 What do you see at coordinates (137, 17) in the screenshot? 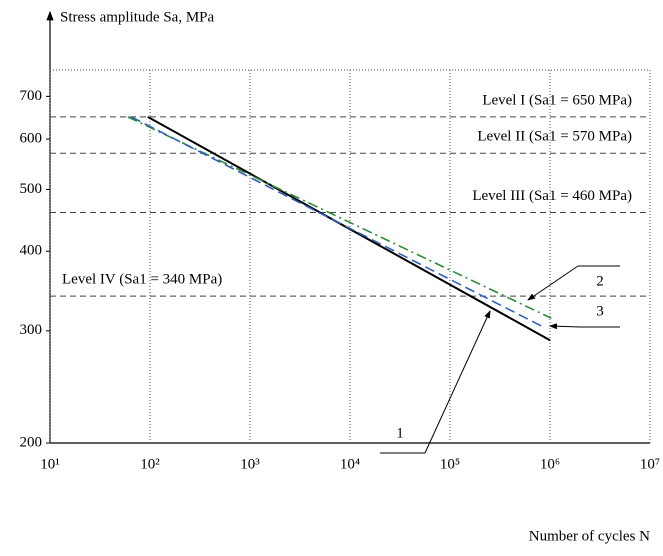
I see `y-axis-label: Stress amplitude Sa, MPa` at bounding box center [137, 17].